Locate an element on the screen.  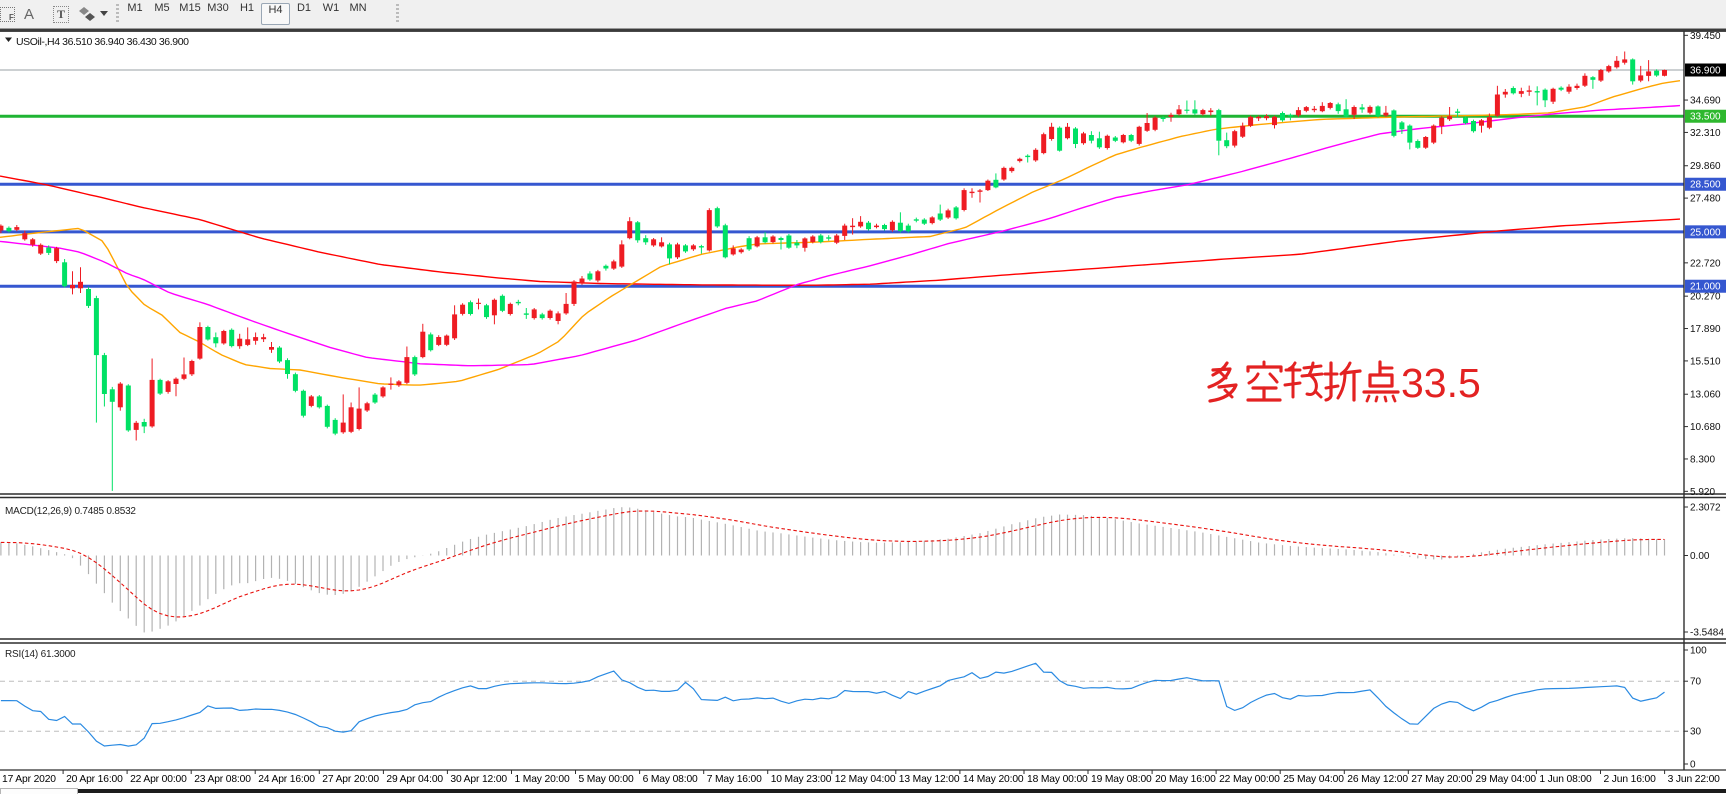
svg-text: 27 May 20:00 is located at coordinates (1441, 779).